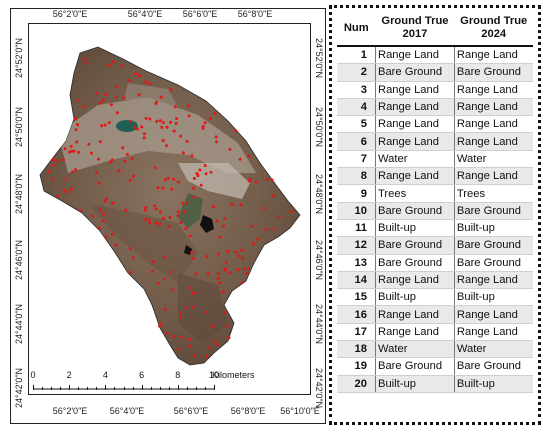 The width and height of the screenshot is (550, 431). What do you see at coordinates (356, 263) in the screenshot?
I see `row-num: 13` at bounding box center [356, 263].